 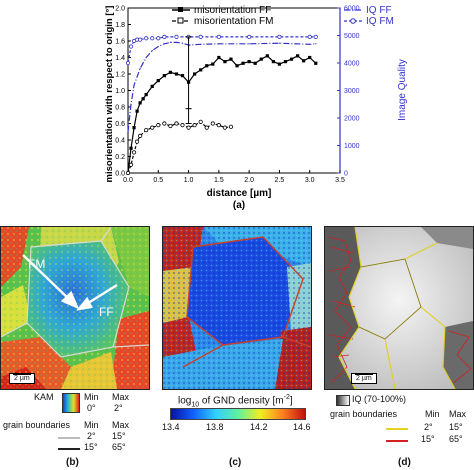 What do you see at coordinates (118, 408) in the screenshot?
I see `kam-max-value: 2°` at bounding box center [118, 408].